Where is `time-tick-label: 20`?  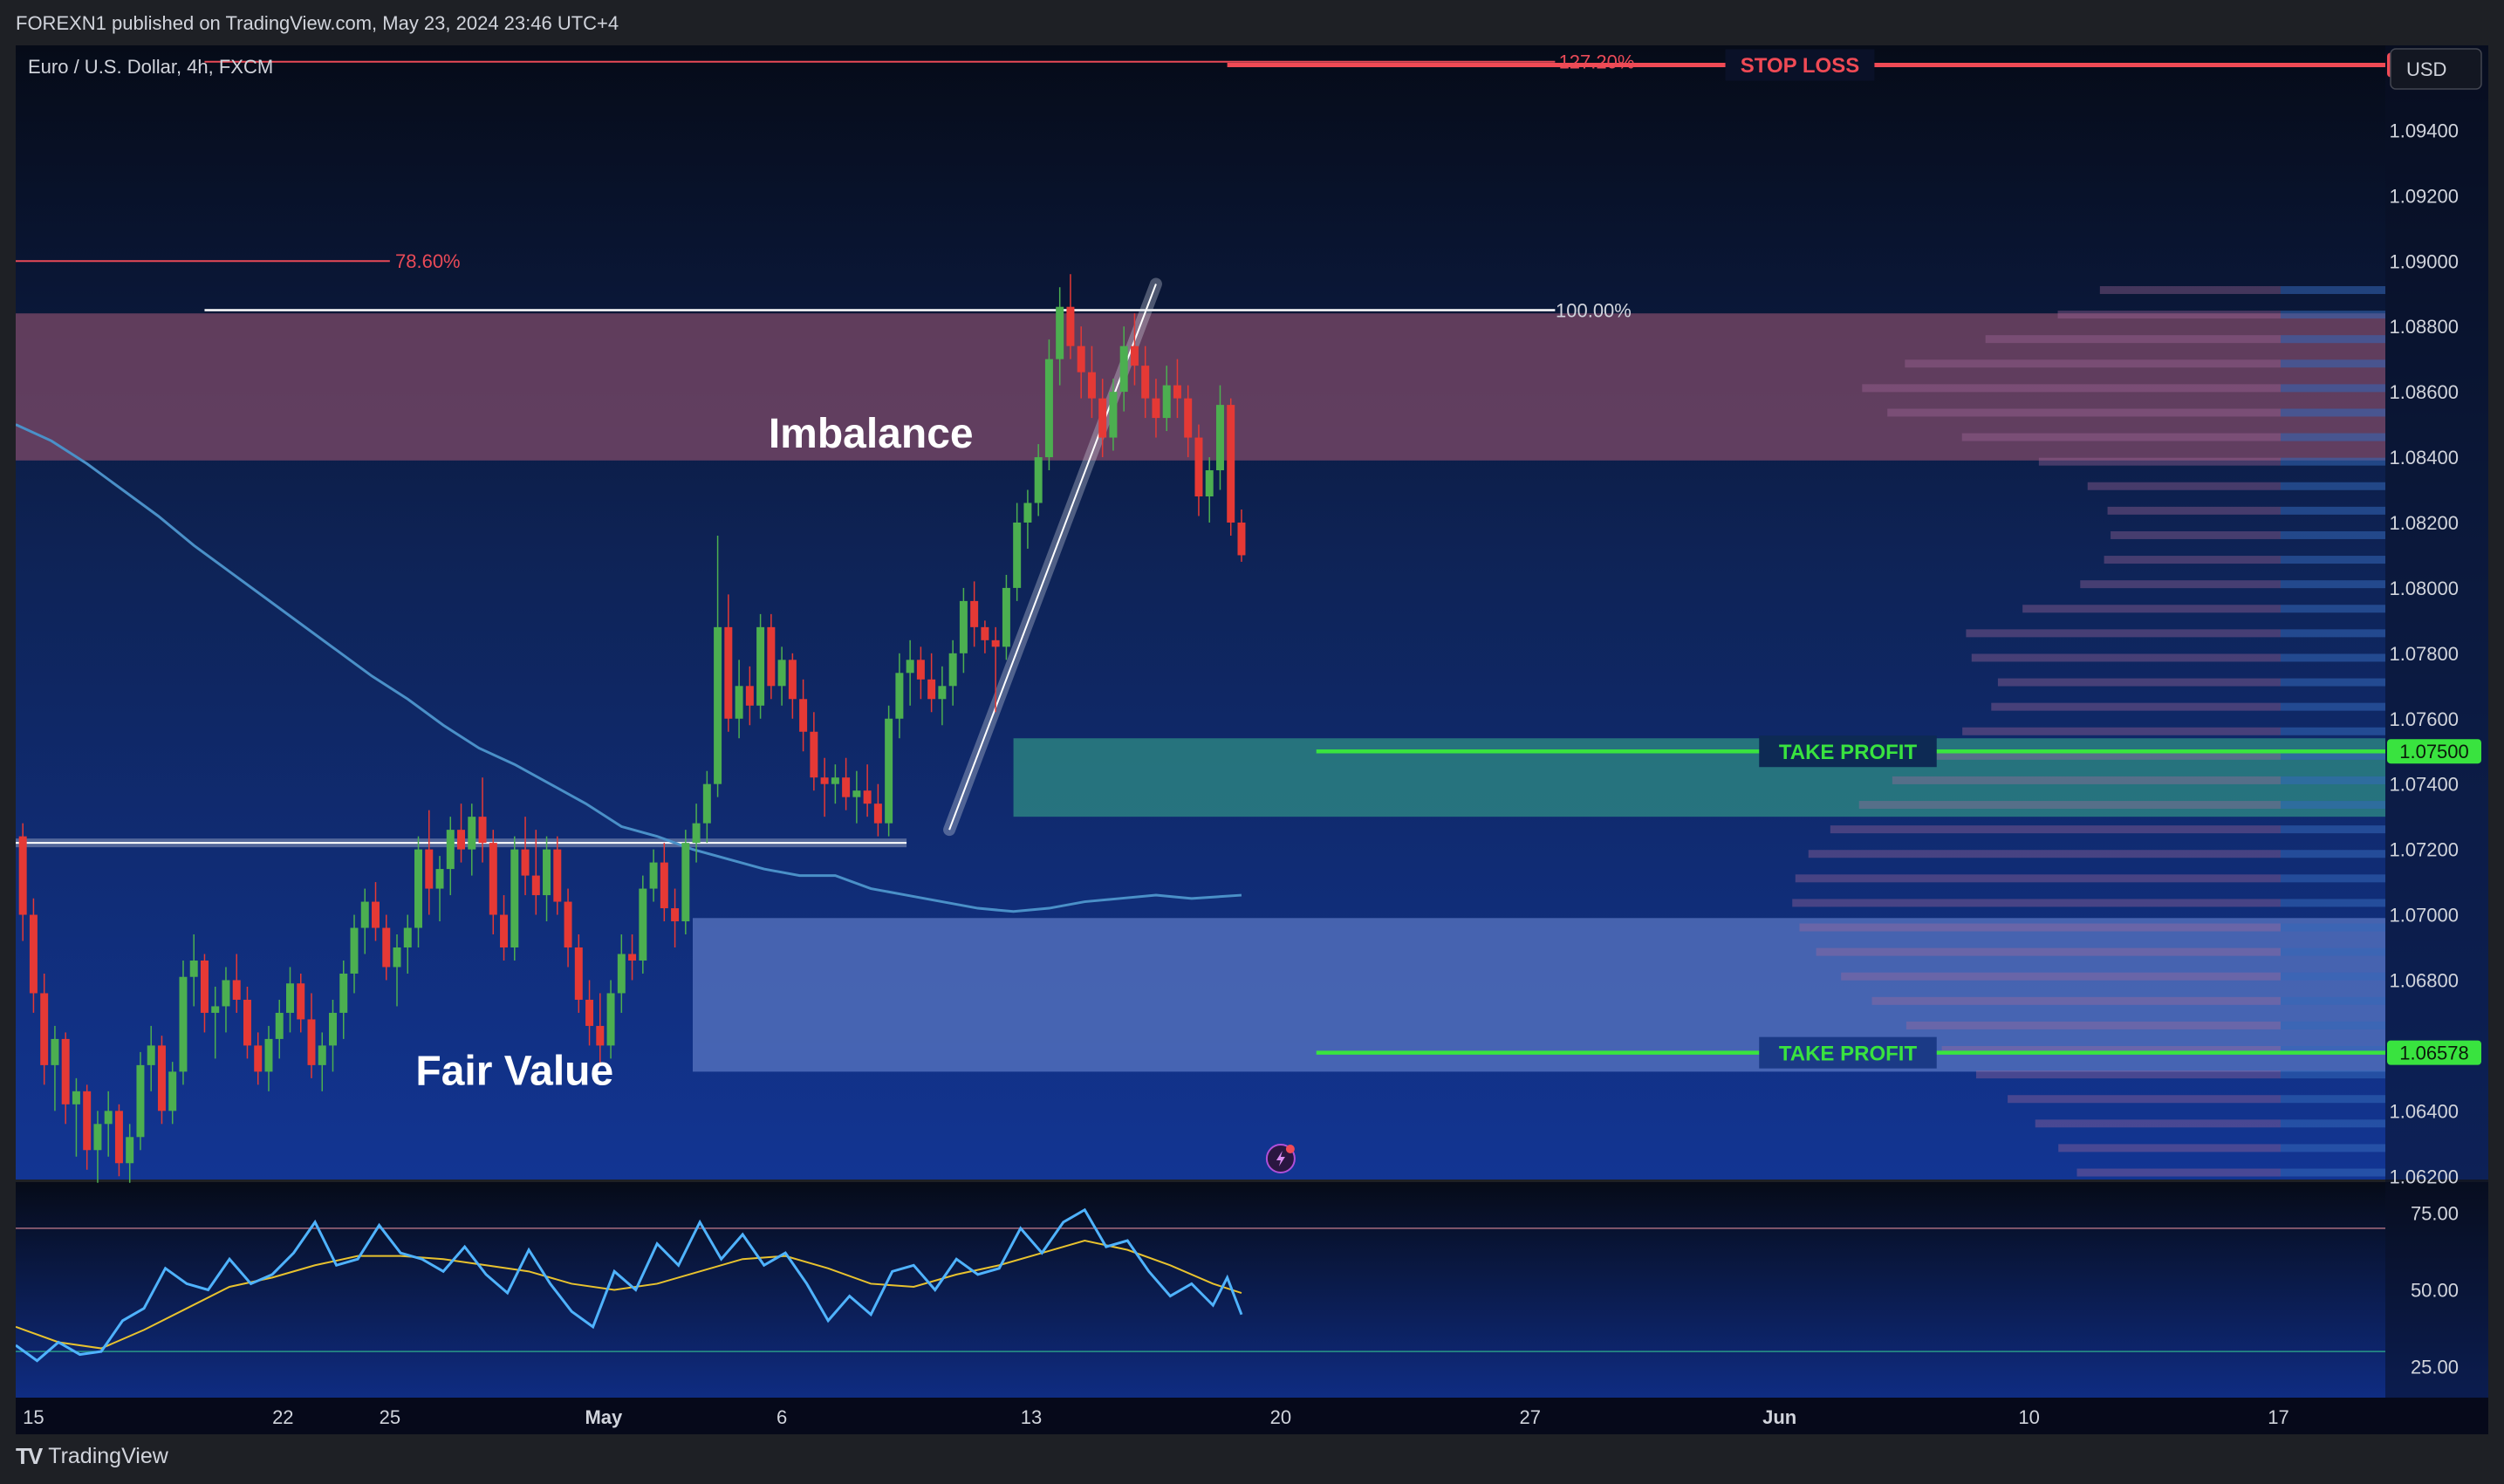 time-tick-label: 20 is located at coordinates (1280, 1417).